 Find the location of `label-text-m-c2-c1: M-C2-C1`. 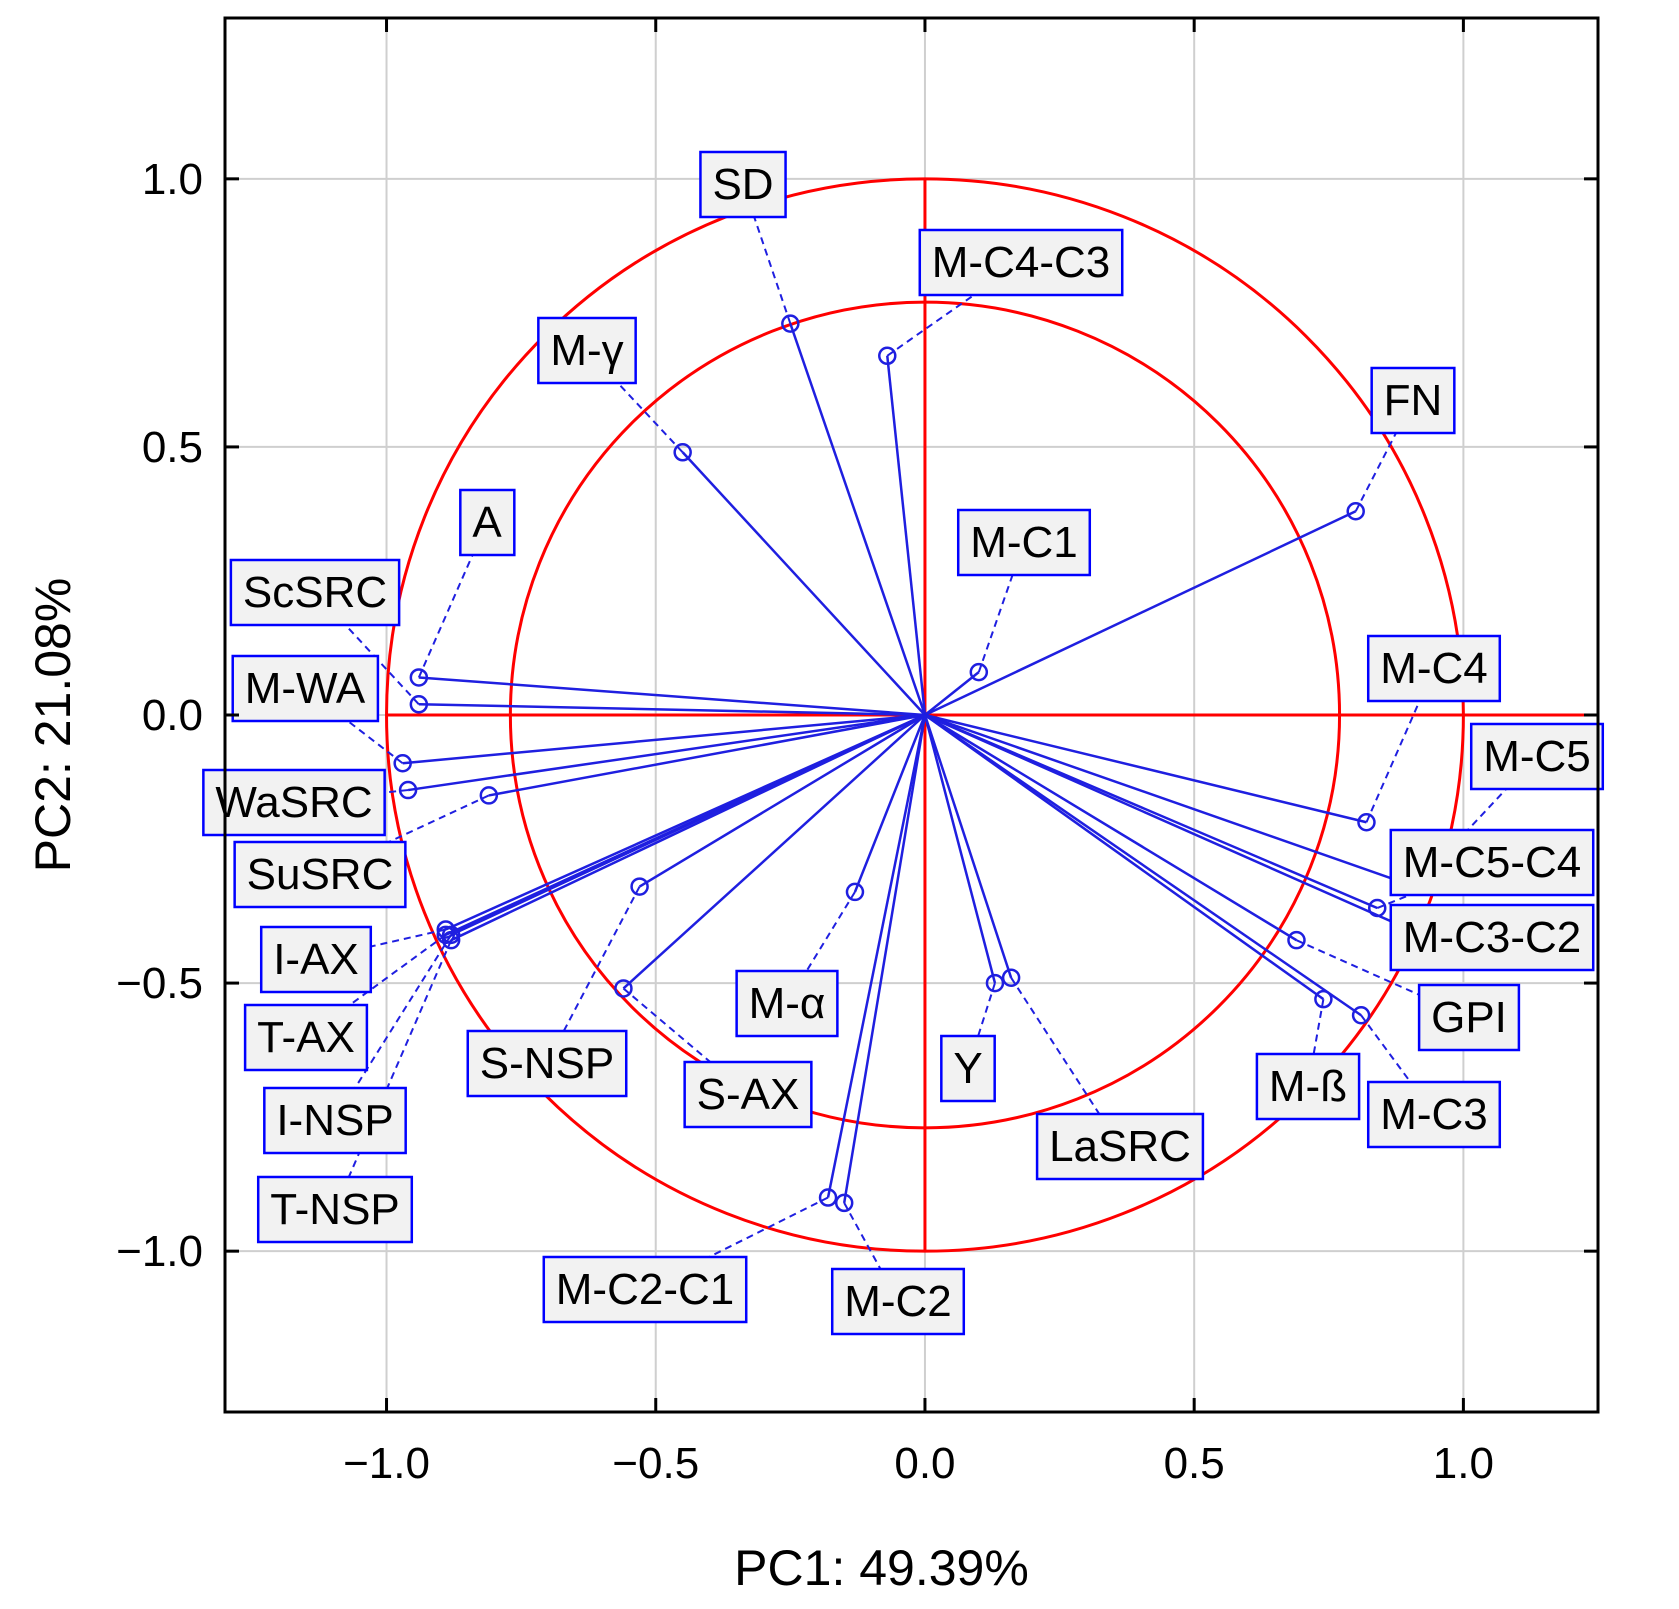

label-text-m-c2-c1: M-C2-C1 is located at coordinates (645, 1289).